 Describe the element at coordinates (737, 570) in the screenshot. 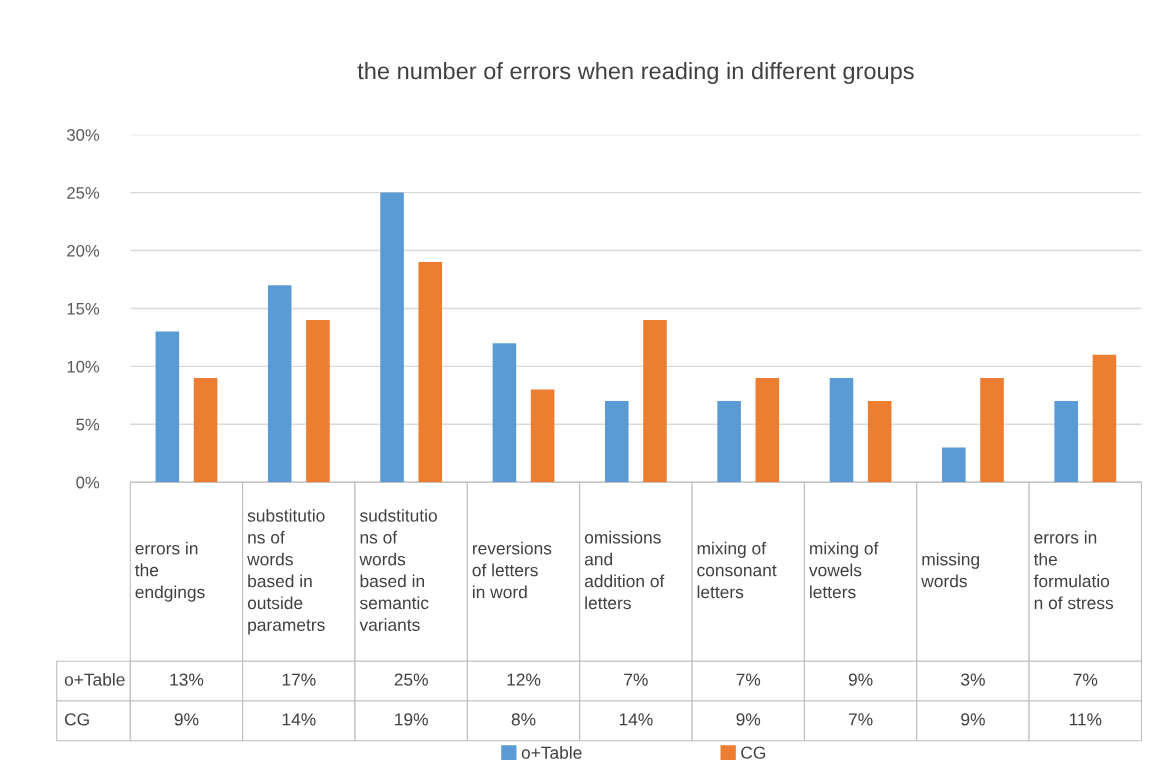

I see `x-tick-label: mixing of consonant letters` at that location.